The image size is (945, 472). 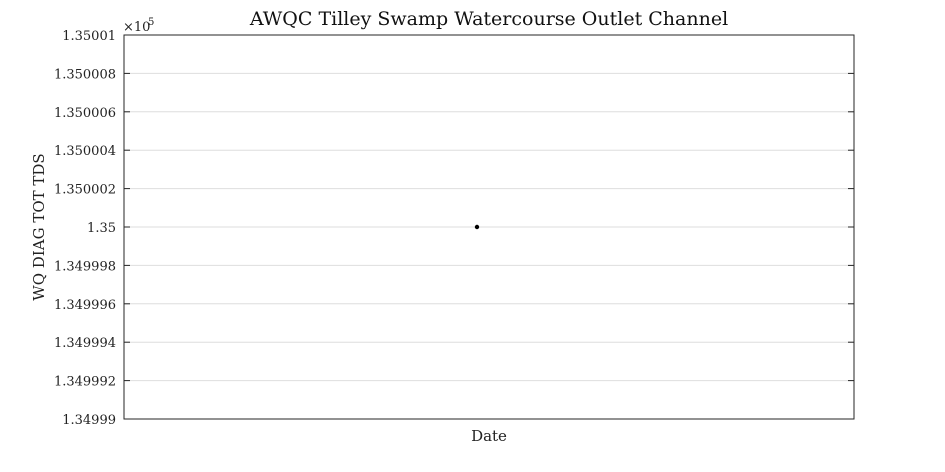 I want to click on exponent-base: ×10, so click(x=136, y=27).